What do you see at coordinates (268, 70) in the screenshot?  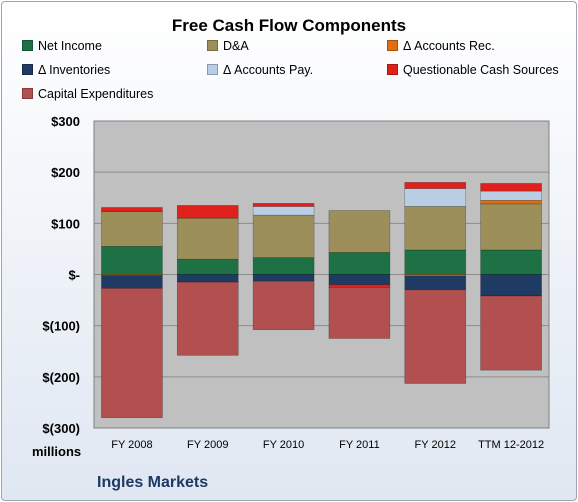 I see `legend-label: Δ Accounts Pay.` at bounding box center [268, 70].